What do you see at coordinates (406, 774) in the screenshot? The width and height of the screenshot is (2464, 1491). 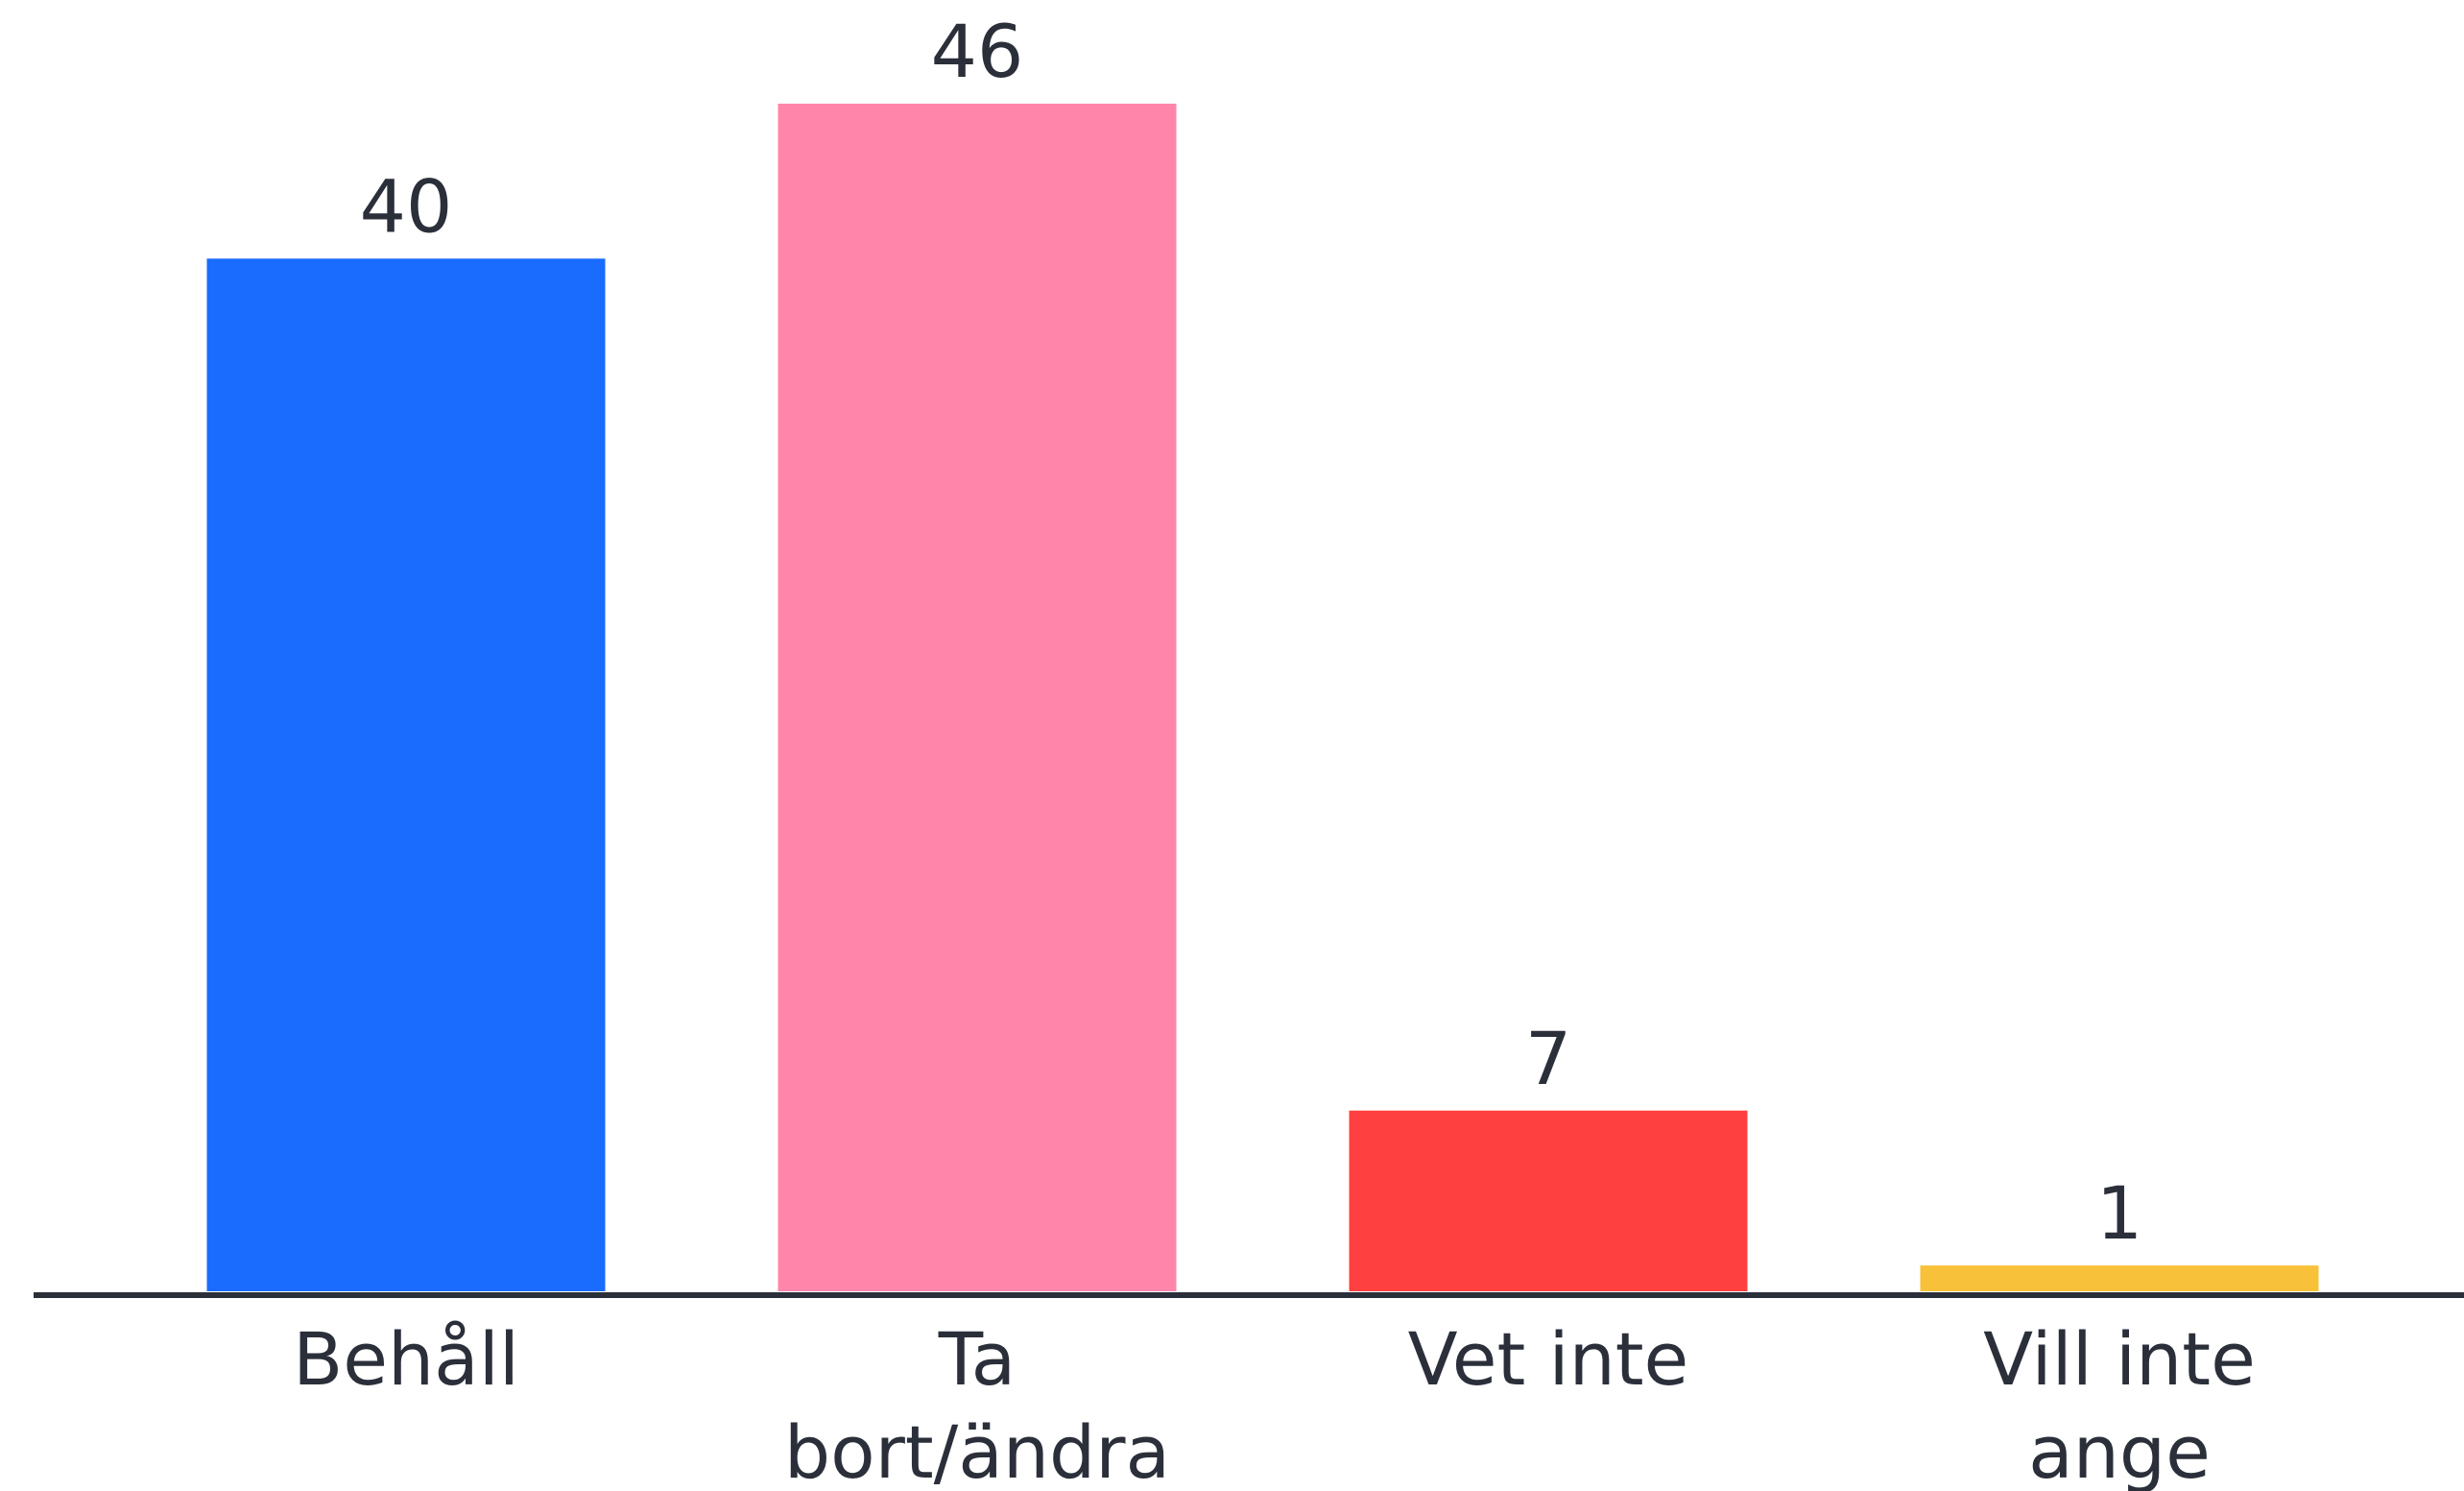 I see `bar-beh-ll` at bounding box center [406, 774].